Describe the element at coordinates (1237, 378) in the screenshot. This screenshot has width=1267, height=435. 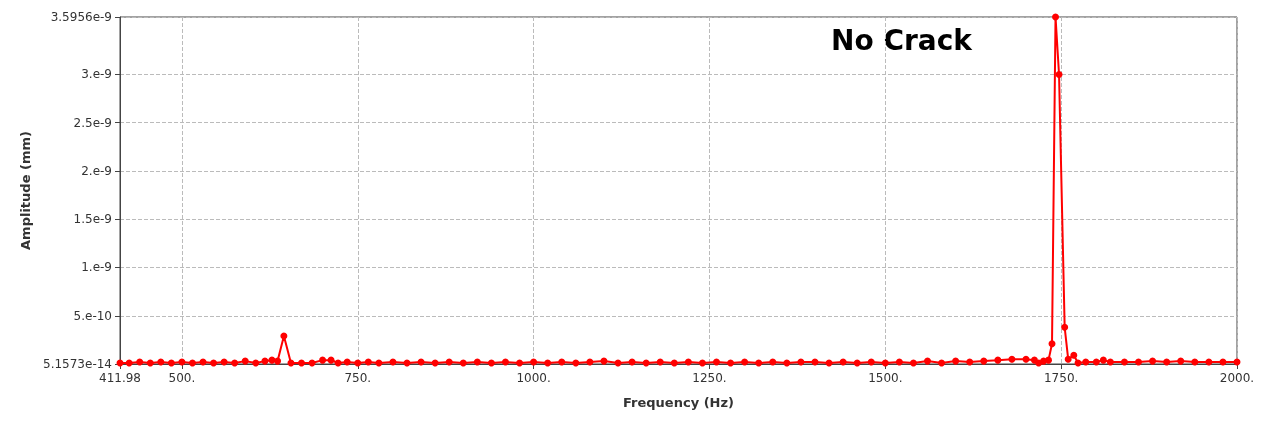
I see `x-tick-label: 2000.` at that location.